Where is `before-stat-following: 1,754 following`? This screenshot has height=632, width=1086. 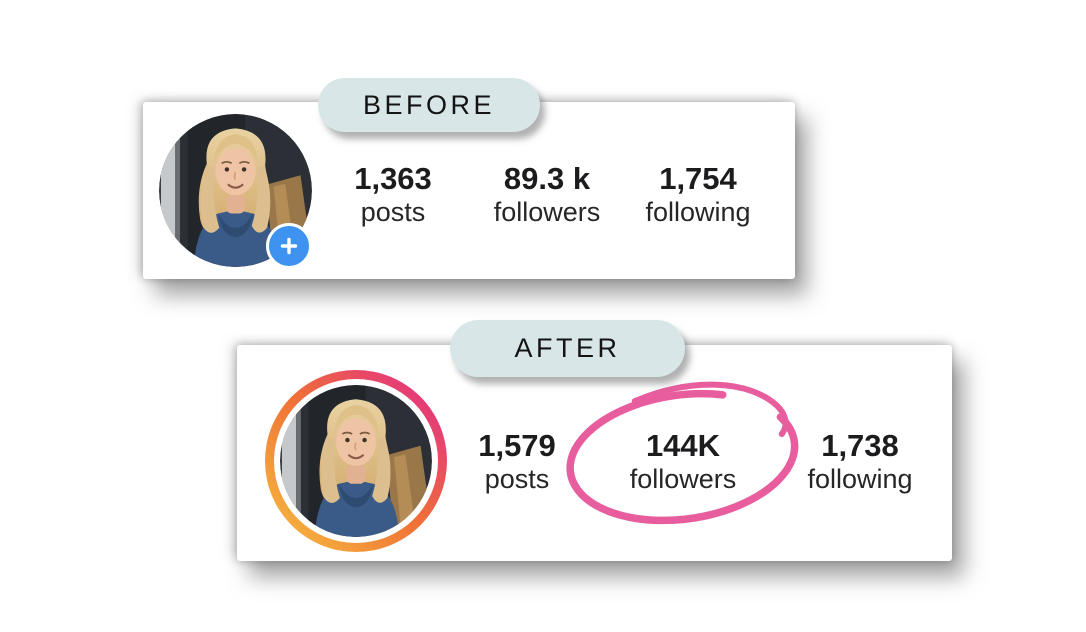
before-stat-following: 1,754 following is located at coordinates (697, 195).